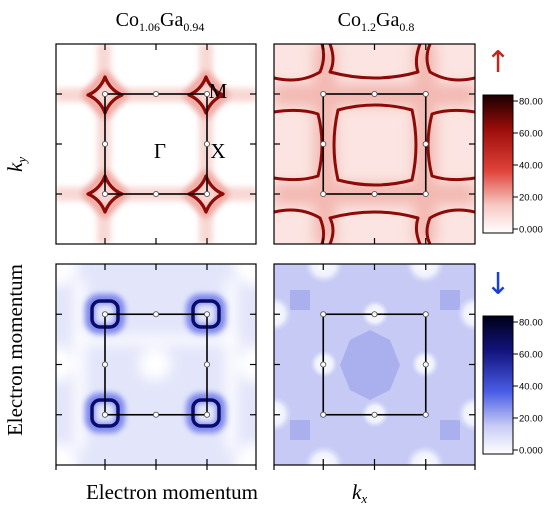 The image size is (550, 514). What do you see at coordinates (374, 144) in the screenshot?
I see `heatmap-spin-up-co12` at bounding box center [374, 144].